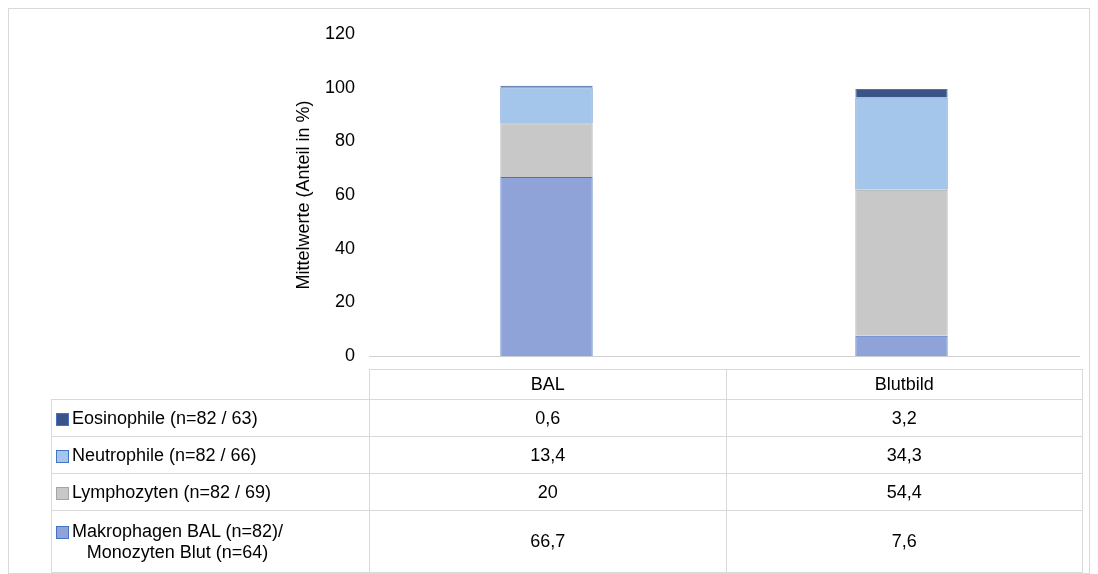 This screenshot has width=1098, height=574. What do you see at coordinates (904, 384) in the screenshot?
I see `x-tick-label: Blutbild` at bounding box center [904, 384].